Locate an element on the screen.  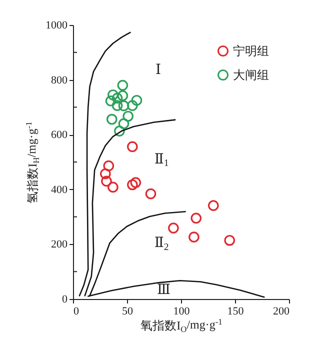
y-tick-label: 600 is located at coordinates (59, 135).